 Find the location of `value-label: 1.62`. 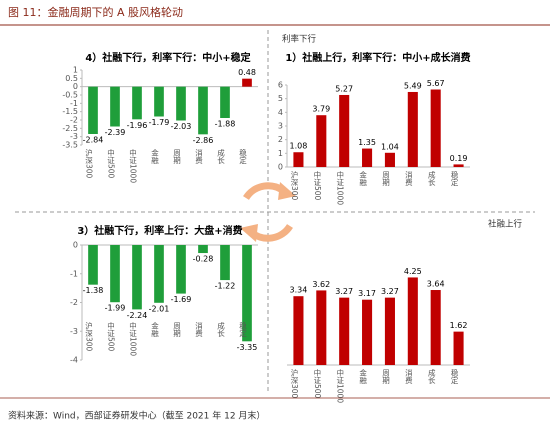

value-label: 1.62 is located at coordinates (459, 325).